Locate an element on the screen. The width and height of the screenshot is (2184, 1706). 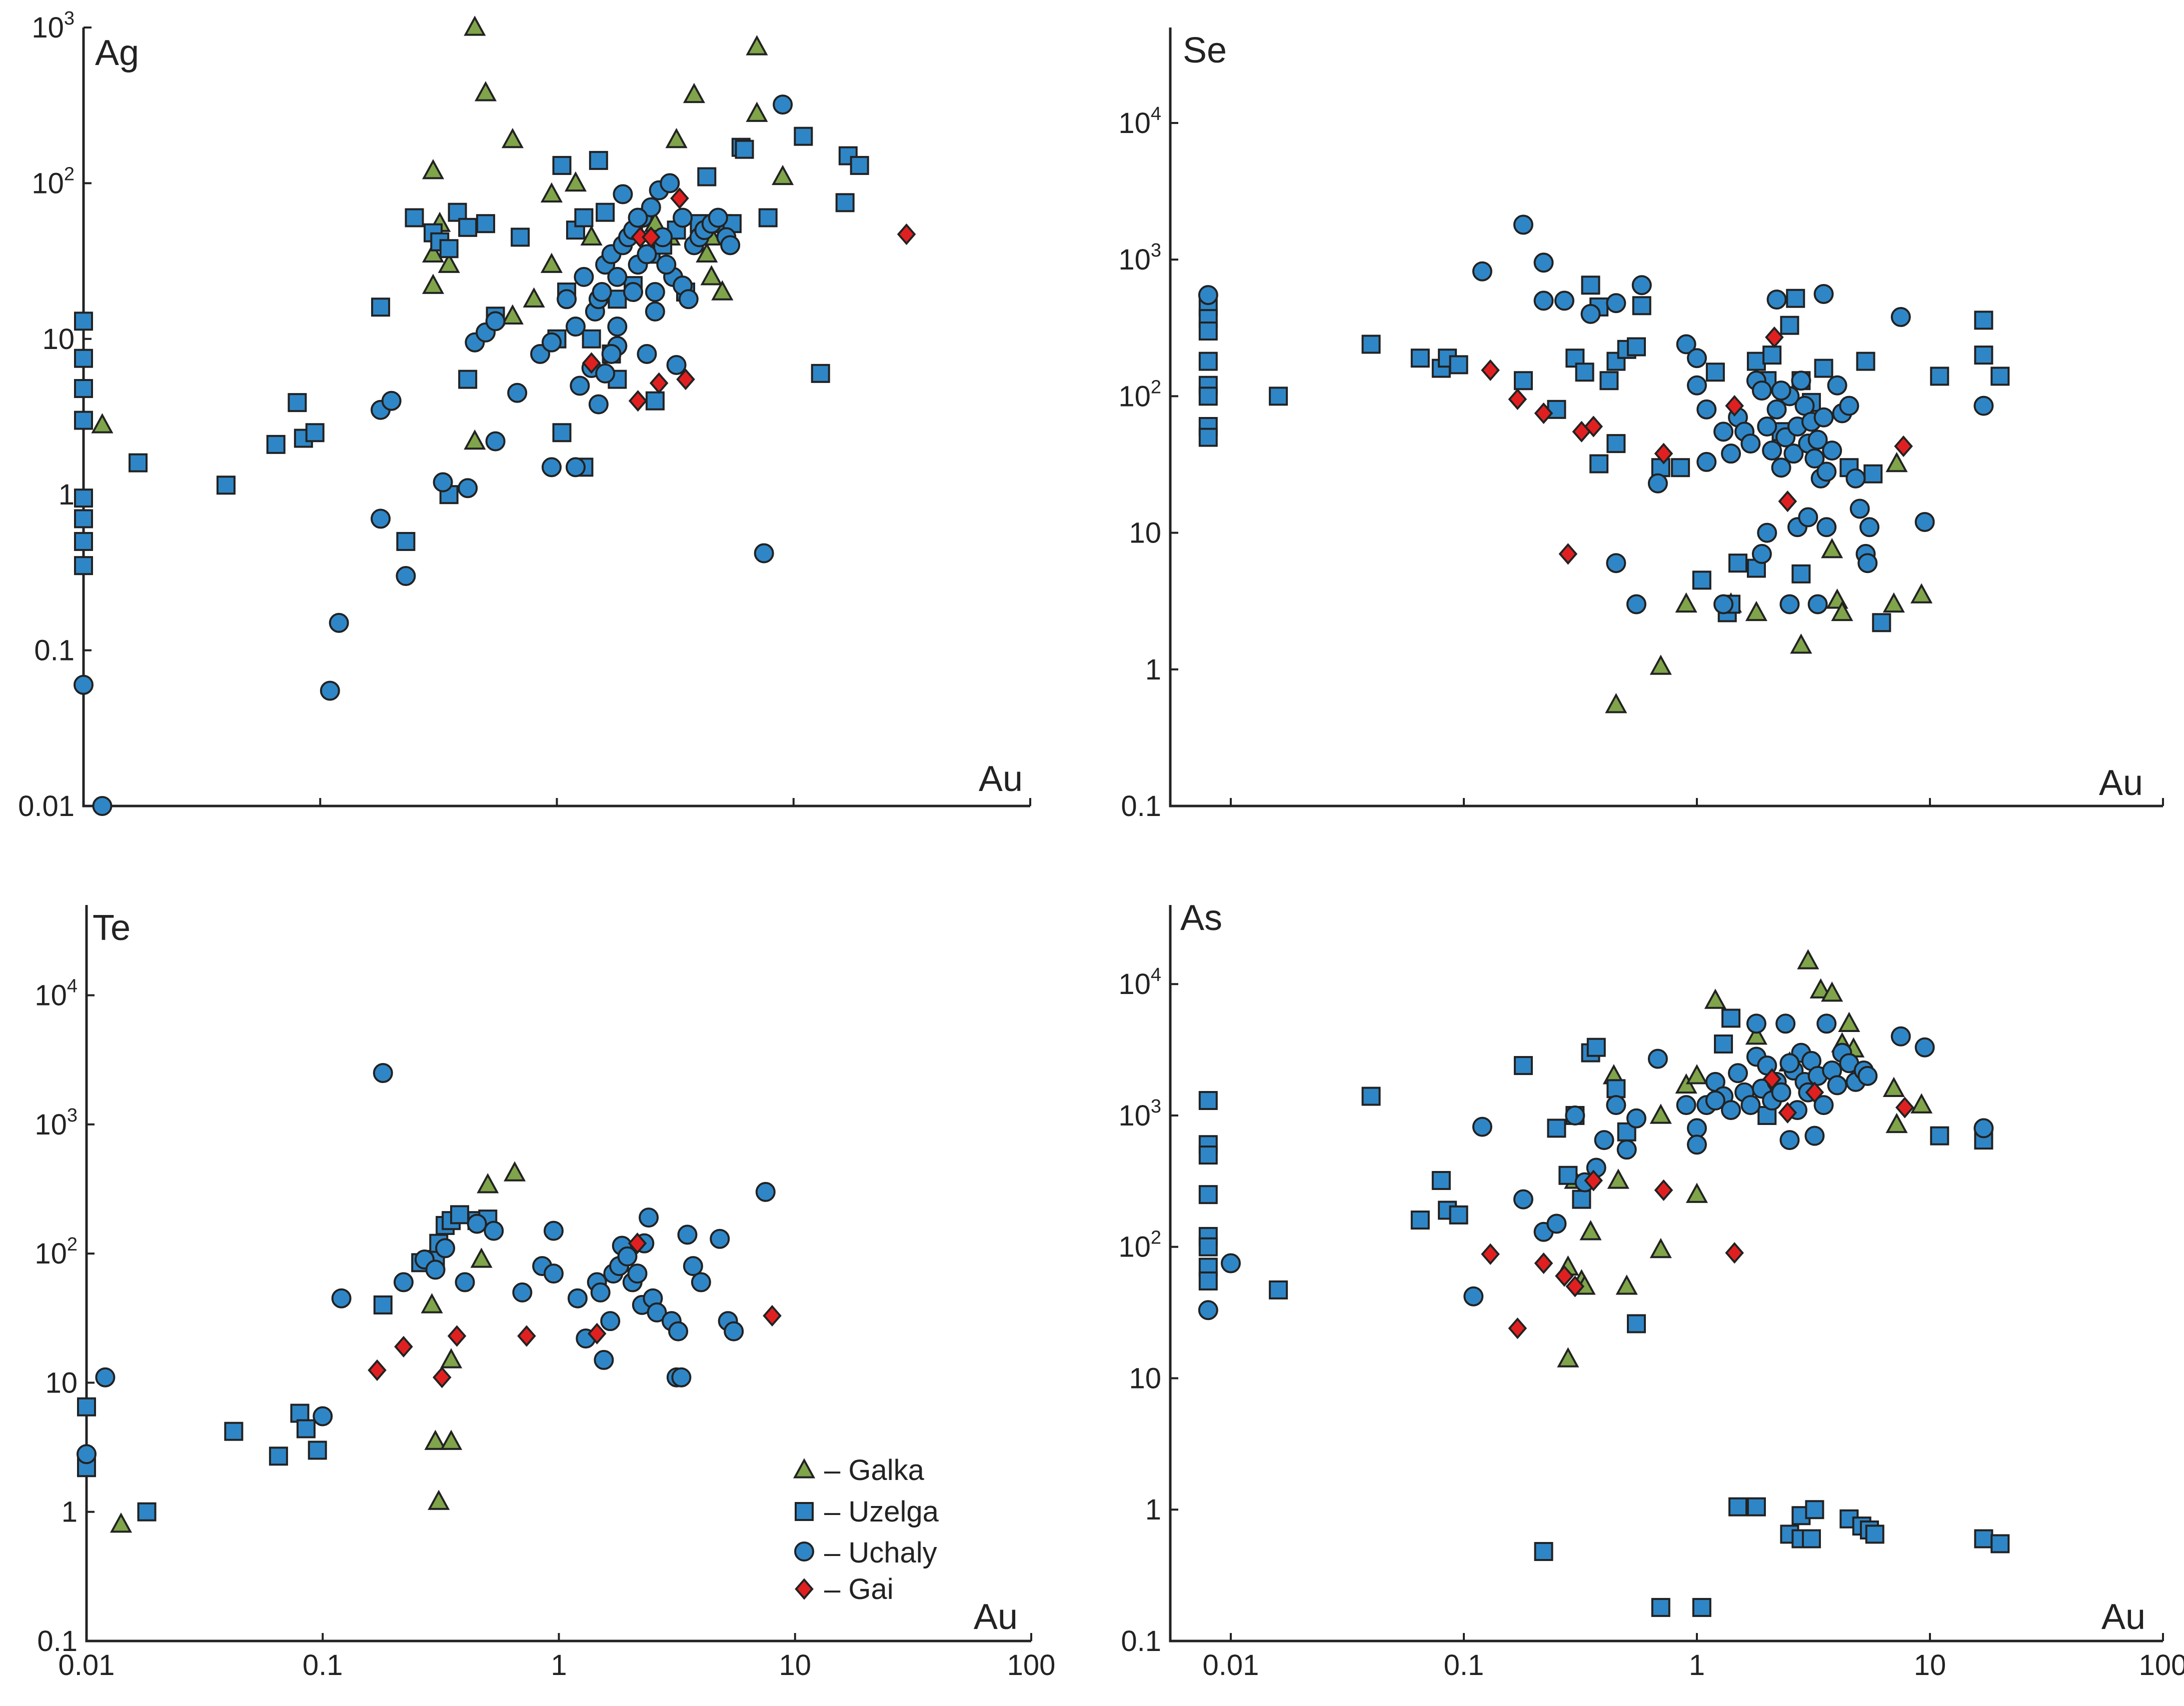
legend-marker-uchaly is located at coordinates (804, 1552).